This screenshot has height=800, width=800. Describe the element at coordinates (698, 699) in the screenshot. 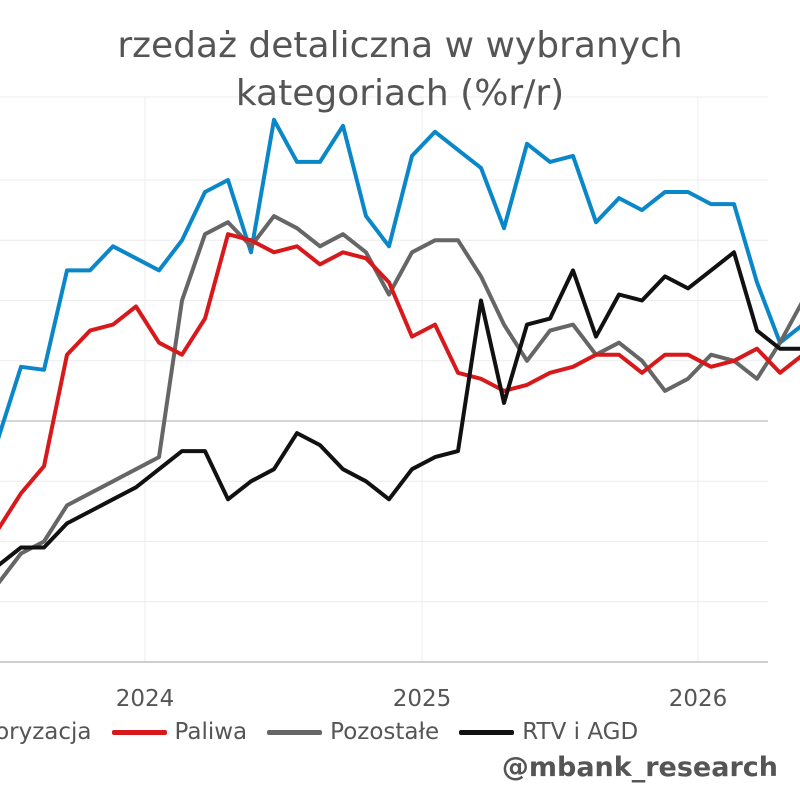

I see `x-tick-label: 2026` at that location.